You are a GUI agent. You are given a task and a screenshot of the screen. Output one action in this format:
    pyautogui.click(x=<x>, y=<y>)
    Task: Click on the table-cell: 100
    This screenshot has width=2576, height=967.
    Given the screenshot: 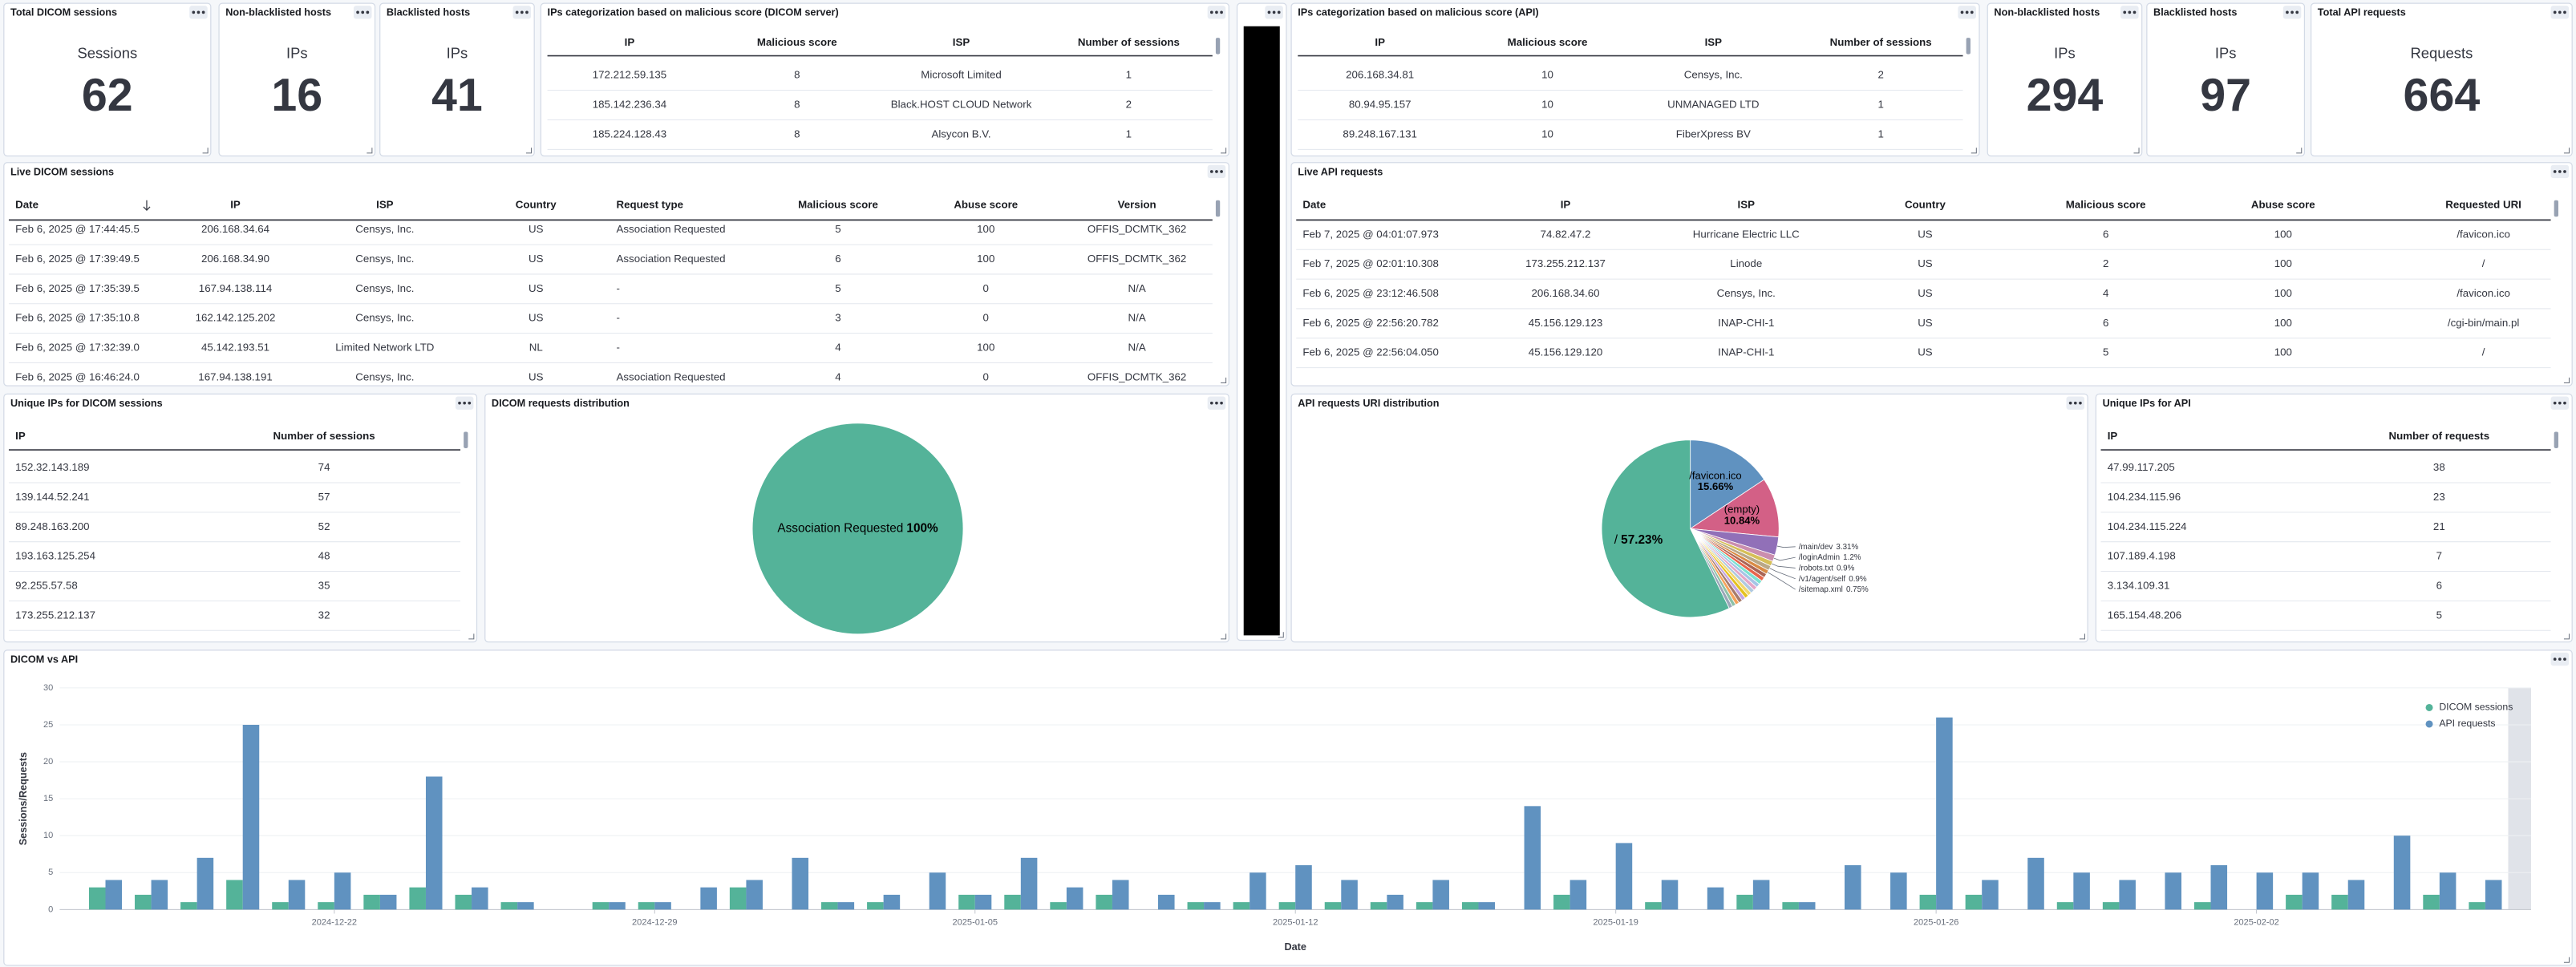 What is the action you would take?
    pyautogui.click(x=985, y=259)
    